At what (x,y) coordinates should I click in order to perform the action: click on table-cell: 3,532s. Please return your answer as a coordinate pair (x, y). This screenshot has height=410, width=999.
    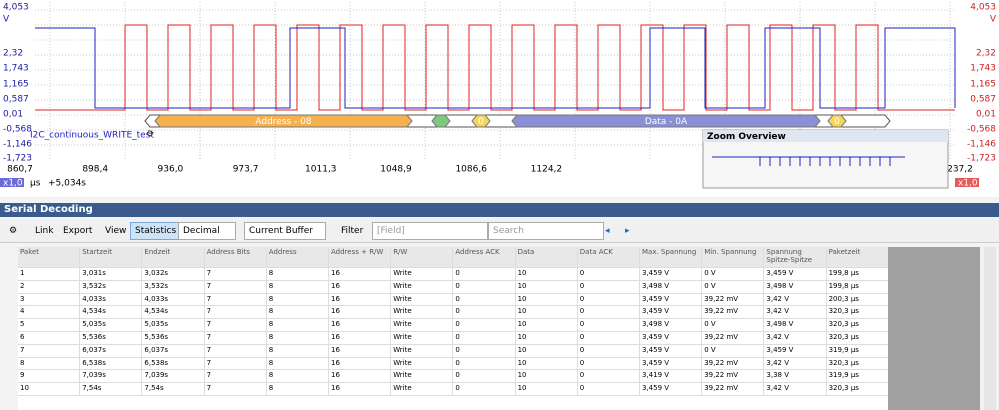
    Looking at the image, I should click on (111, 287).